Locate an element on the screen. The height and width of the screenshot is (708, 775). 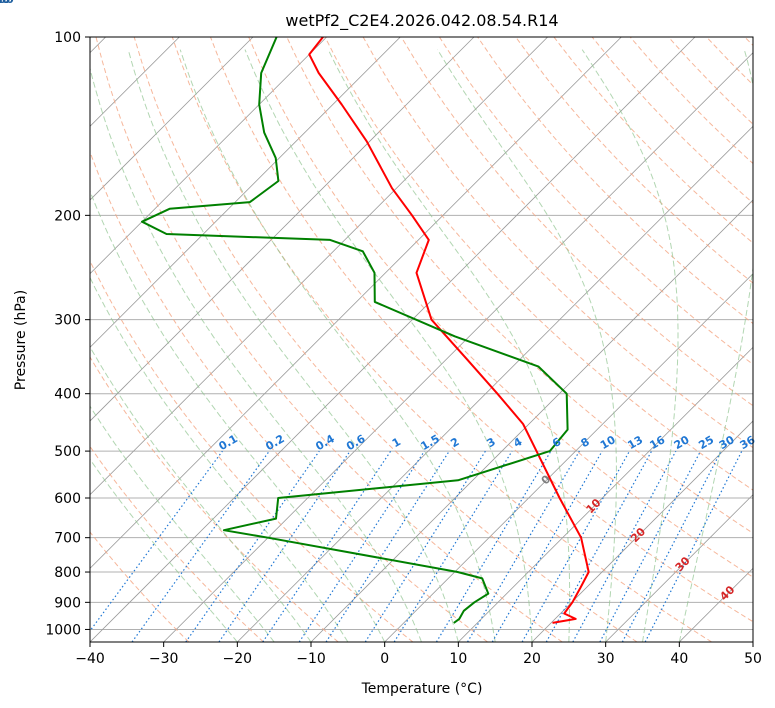
isotherm-label: -90 is located at coordinates (5, 3).